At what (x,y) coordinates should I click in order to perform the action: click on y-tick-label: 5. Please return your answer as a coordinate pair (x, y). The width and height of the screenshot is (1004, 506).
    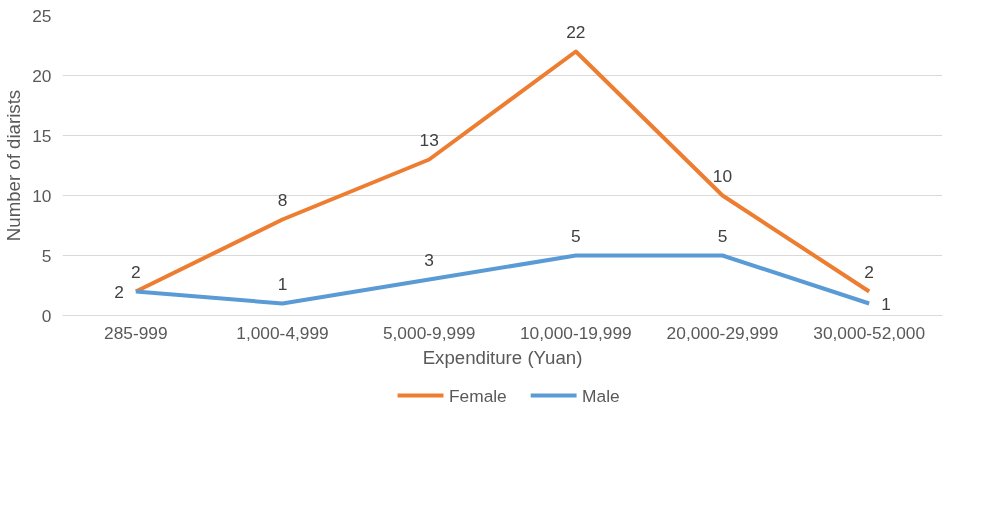
    Looking at the image, I should click on (46, 255).